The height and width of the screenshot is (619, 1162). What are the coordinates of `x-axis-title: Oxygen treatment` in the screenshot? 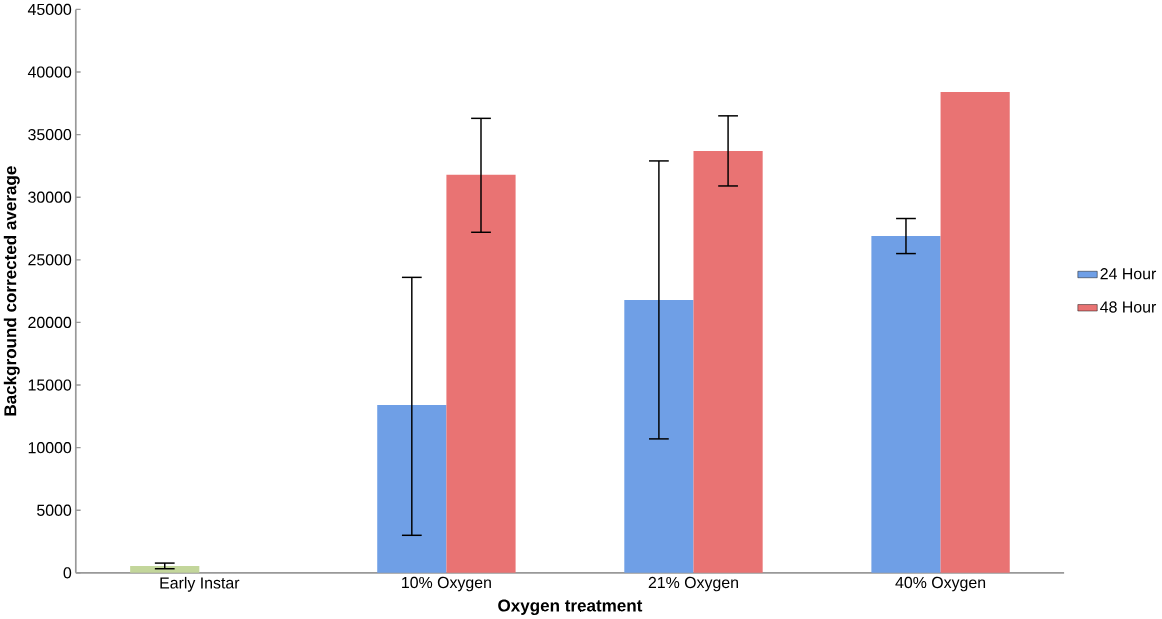 It's located at (570, 607).